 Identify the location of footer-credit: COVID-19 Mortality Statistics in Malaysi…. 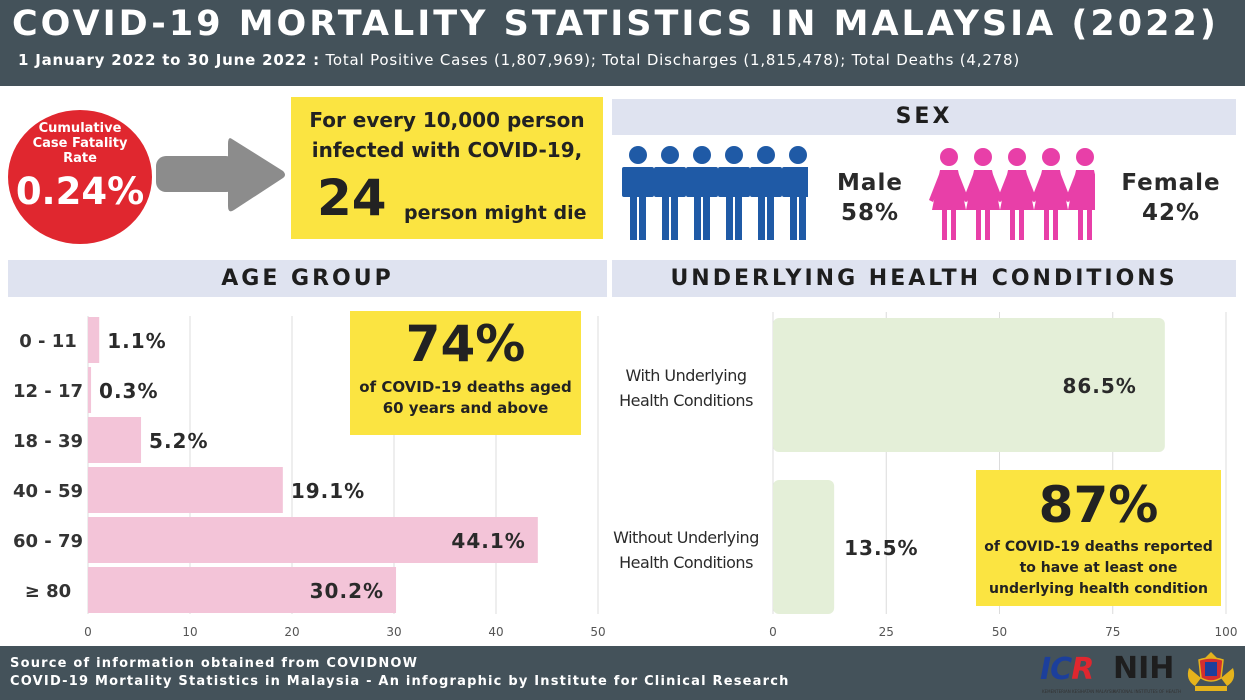
(400, 681).